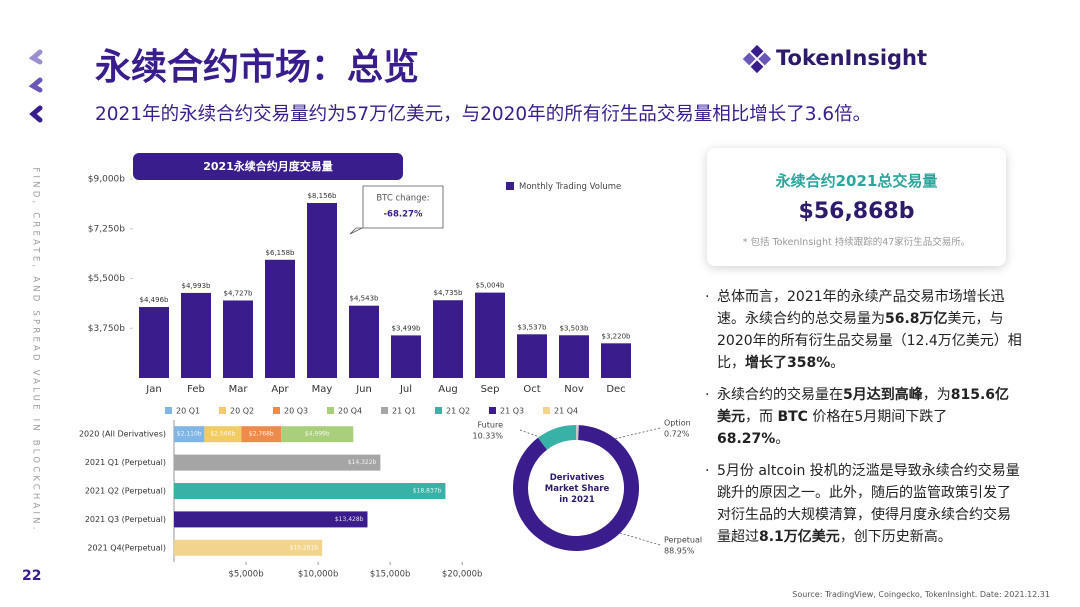 This screenshot has width=1080, height=607. I want to click on value-label: $14,322b, so click(362, 462).